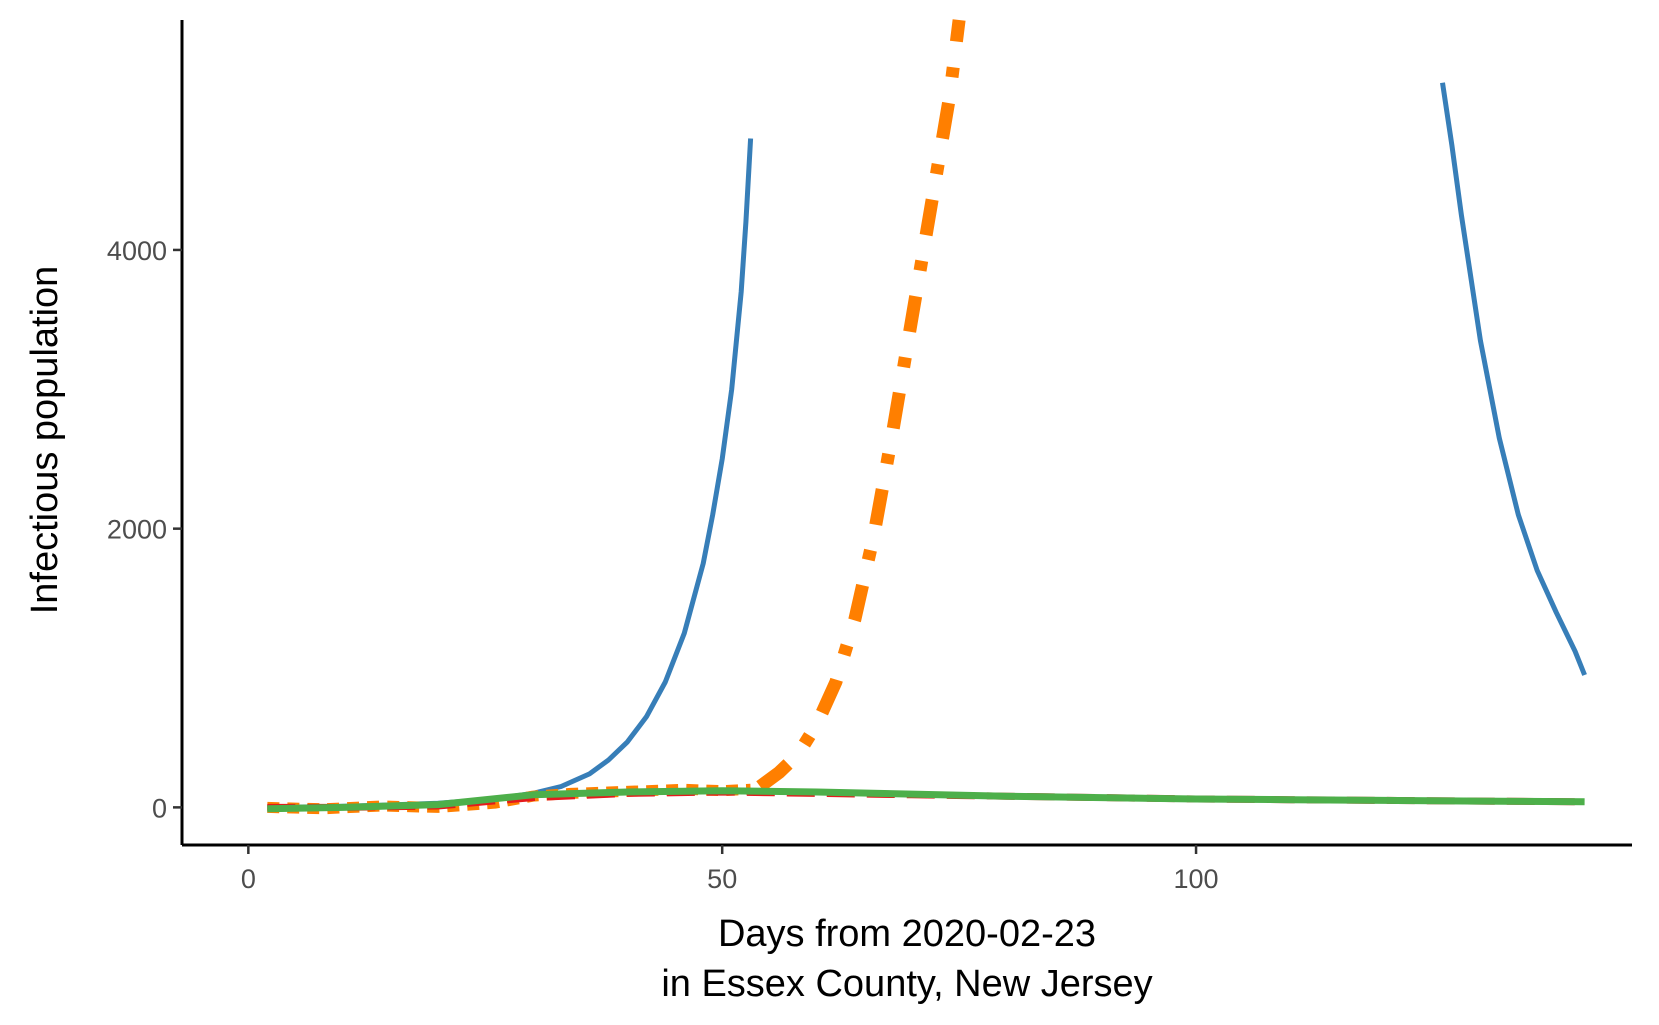 This screenshot has height=1025, width=1659. I want to click on y-axis-title: Infectious population, so click(45, 440).